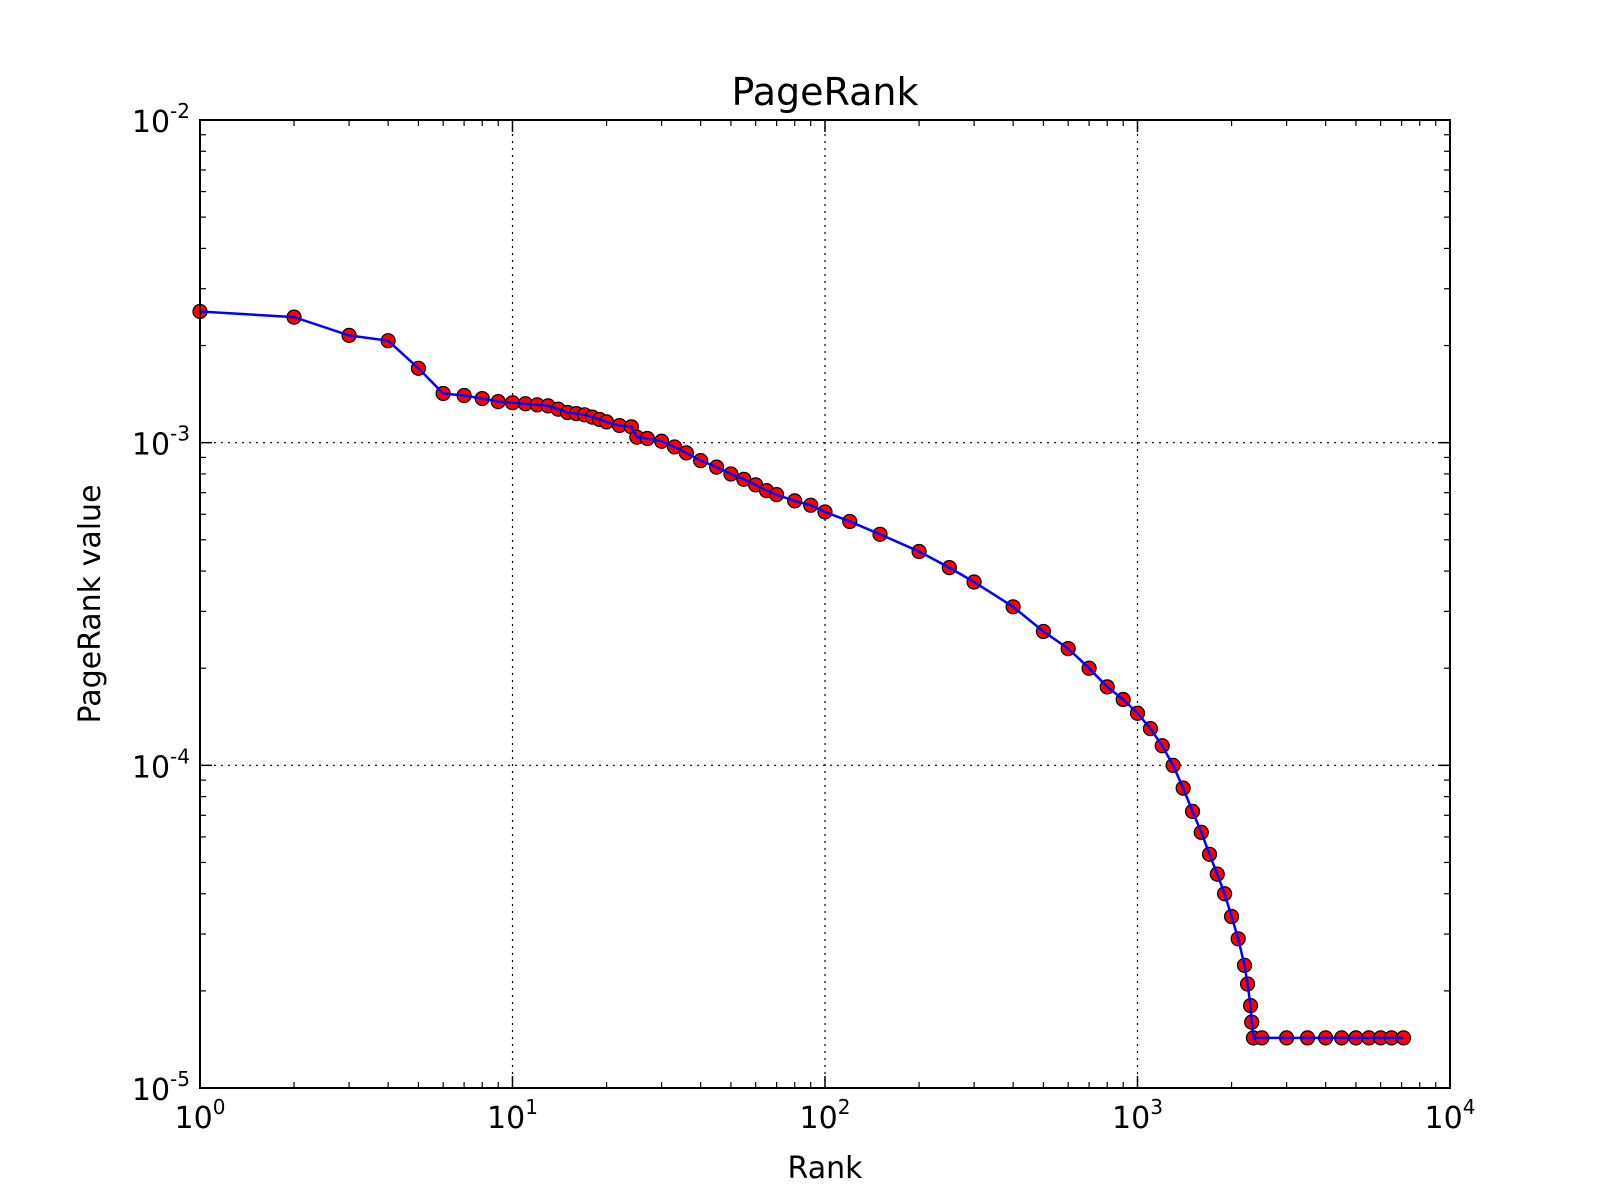 This screenshot has width=1600, height=1200. I want to click on x-tick-label: 10¹, so click(512, 1115).